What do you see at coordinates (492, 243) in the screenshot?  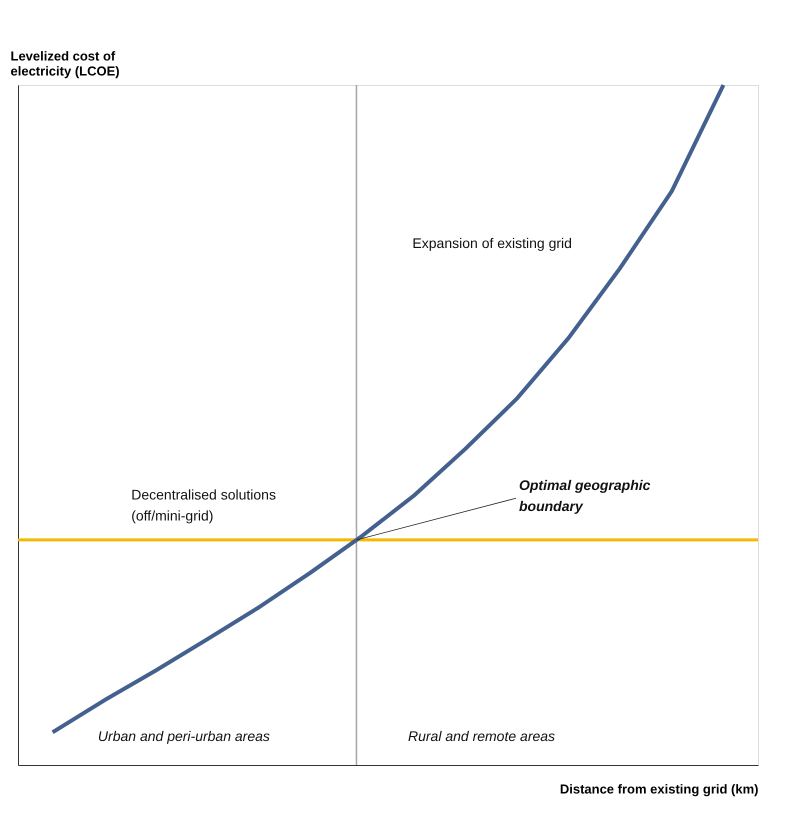 I see `annotation: Expansion of existing grid` at bounding box center [492, 243].